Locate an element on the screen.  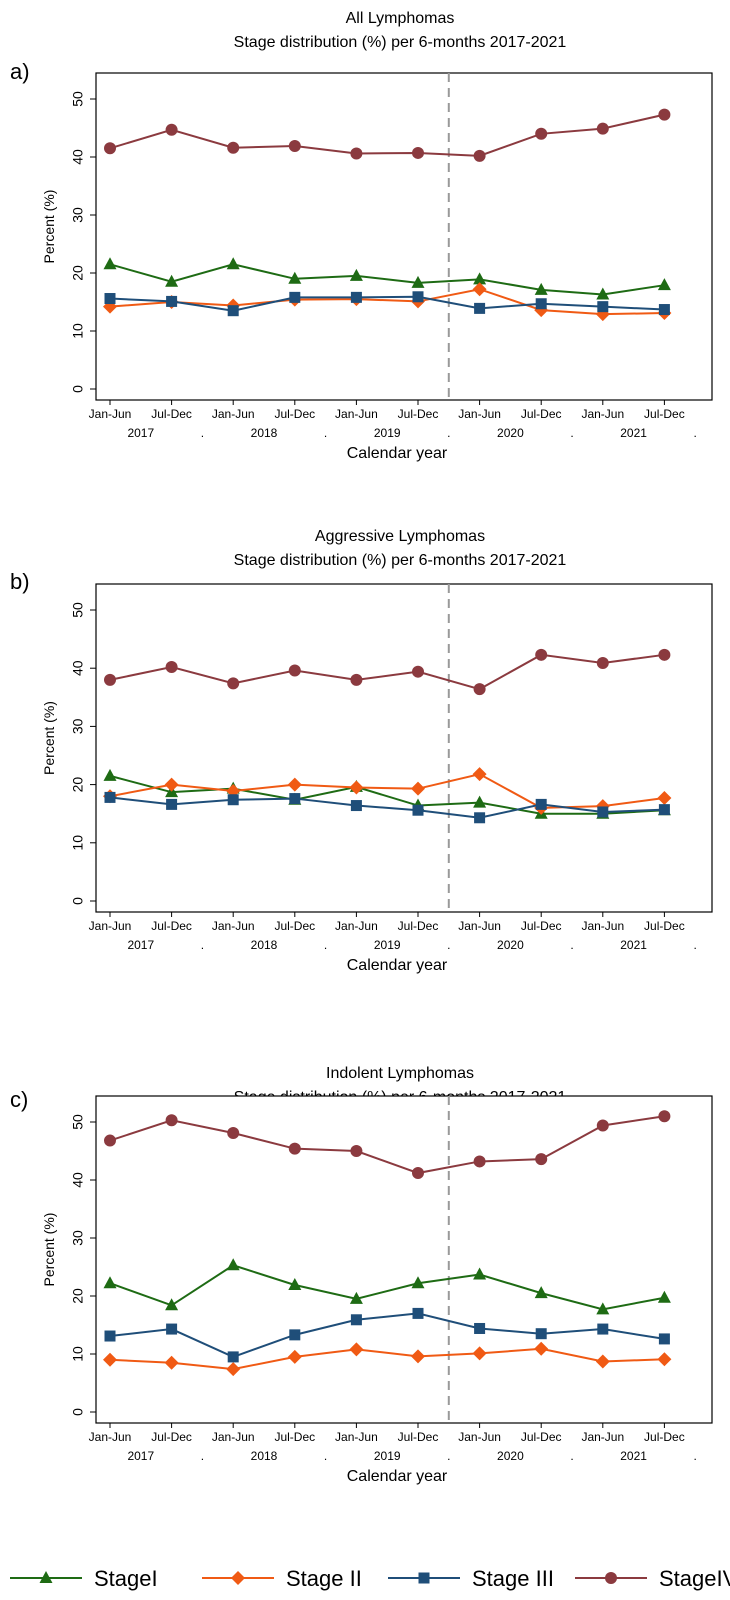
legend: StageI Stage II Stage III StageIV is located at coordinates (370, 1578).